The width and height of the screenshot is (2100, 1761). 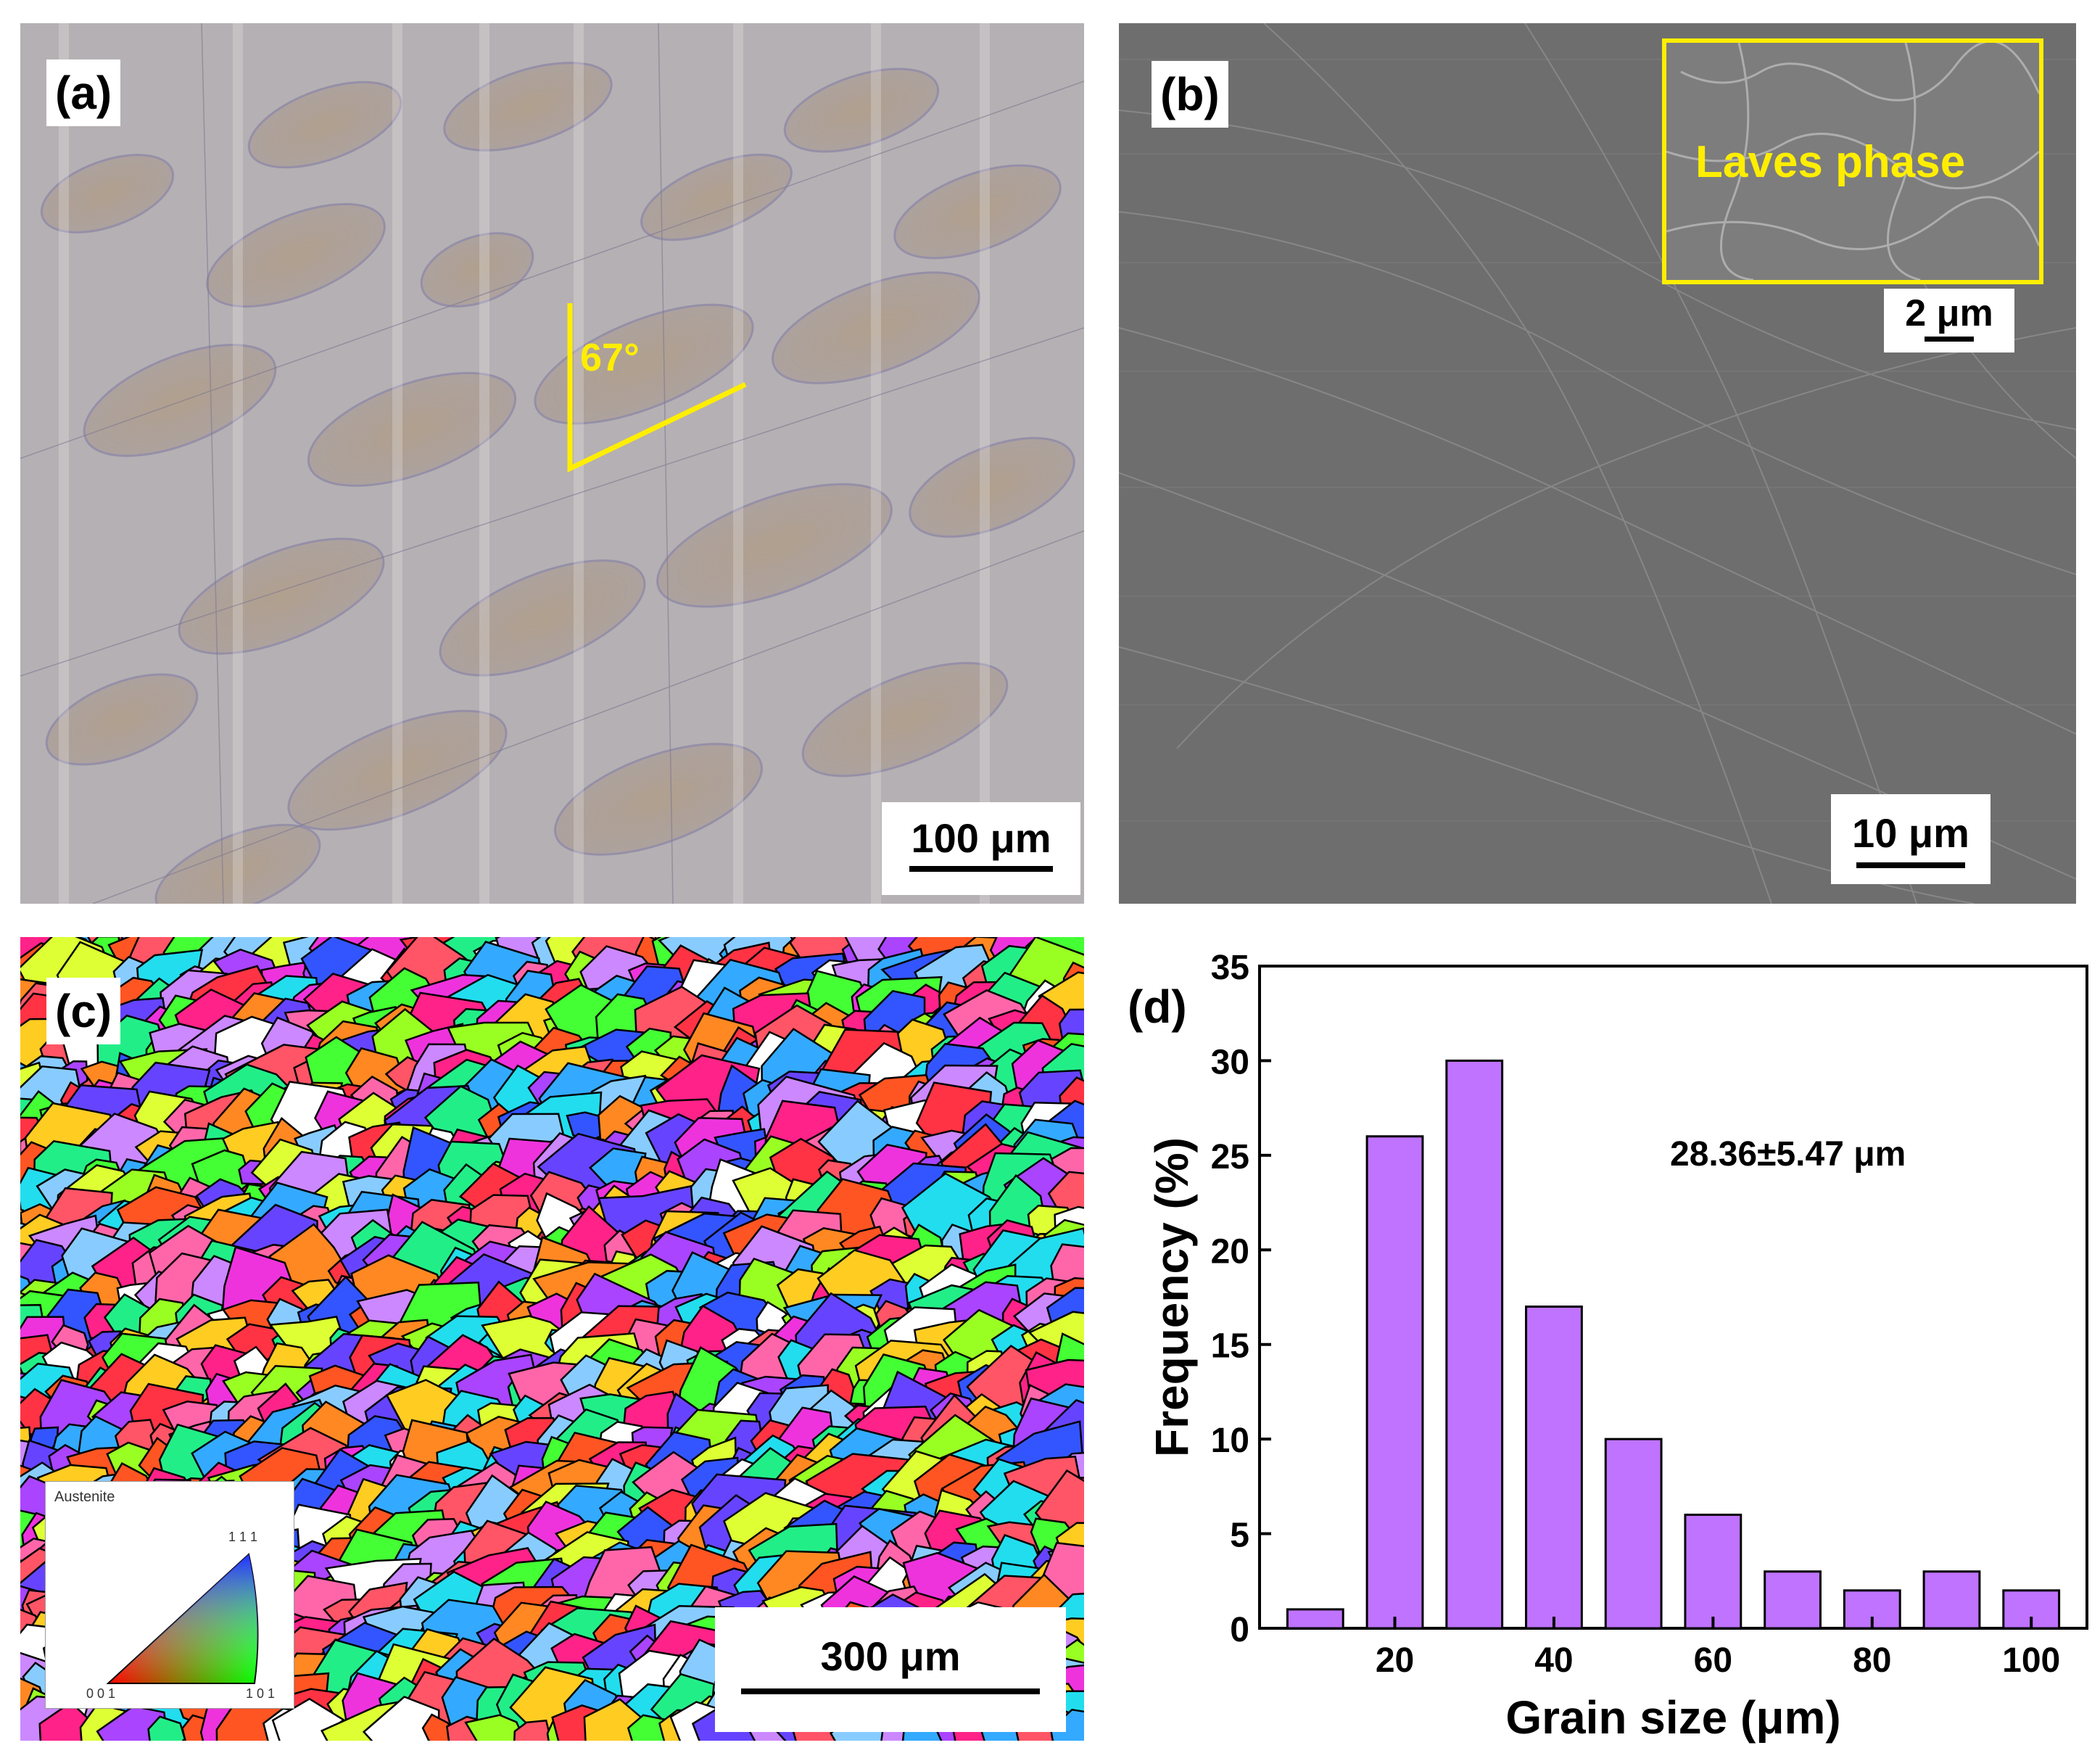 What do you see at coordinates (182, 1618) in the screenshot?
I see `ipf-triangle` at bounding box center [182, 1618].